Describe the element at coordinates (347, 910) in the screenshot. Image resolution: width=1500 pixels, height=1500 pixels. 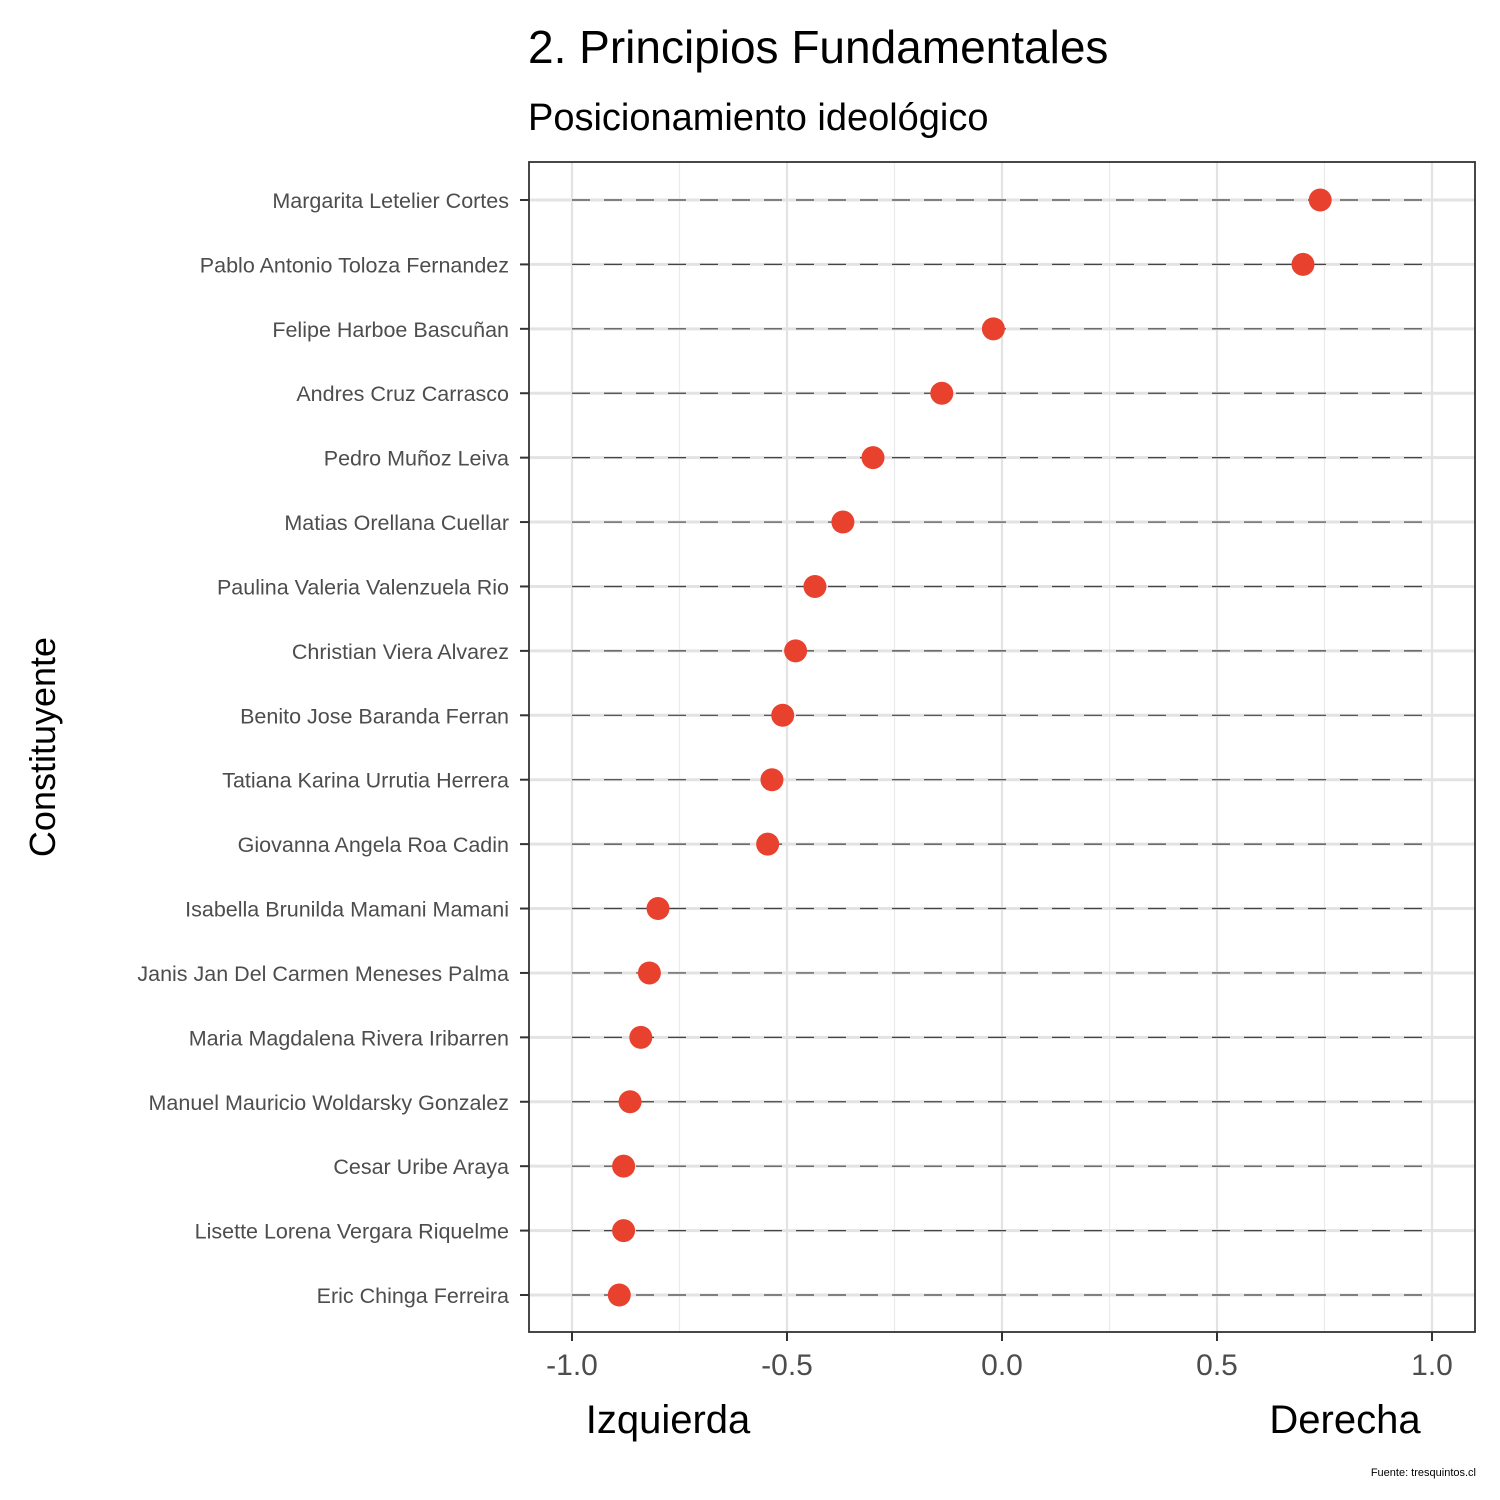
I see `y-tick-label: Isabella Brunilda Mamani Mamani` at that location.